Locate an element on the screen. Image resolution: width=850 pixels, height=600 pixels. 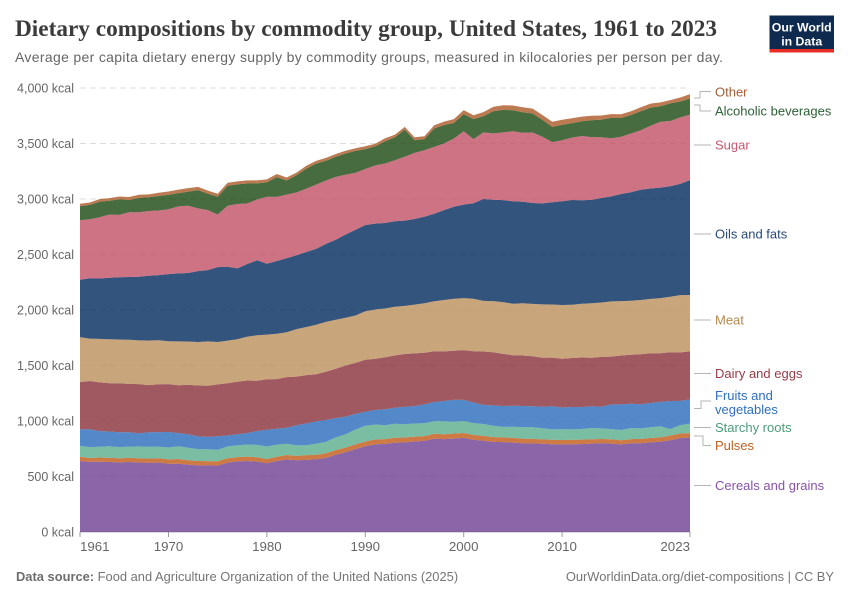
svg-text: Other is located at coordinates (731, 92).